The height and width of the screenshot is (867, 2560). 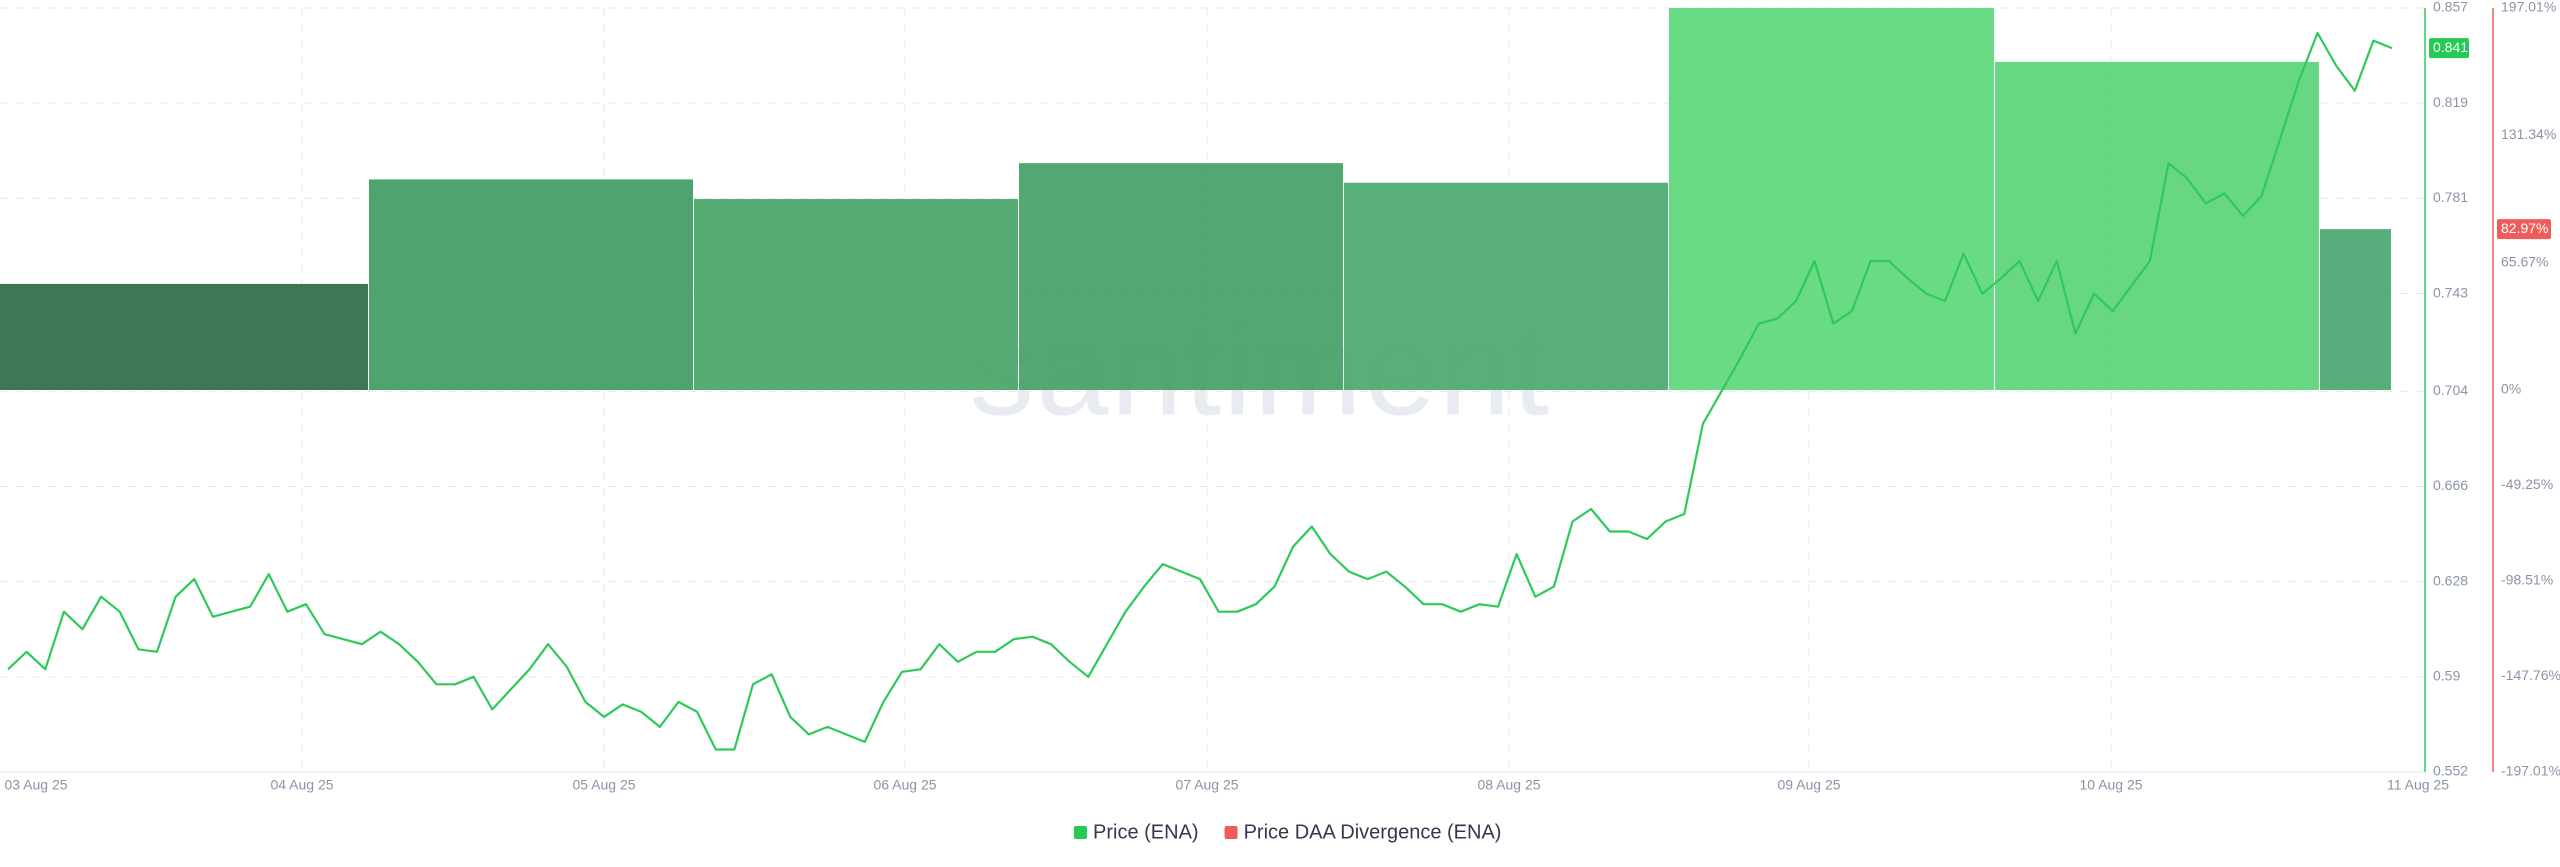 I want to click on divergence-tag-label: 82.97%, so click(x=2524, y=228).